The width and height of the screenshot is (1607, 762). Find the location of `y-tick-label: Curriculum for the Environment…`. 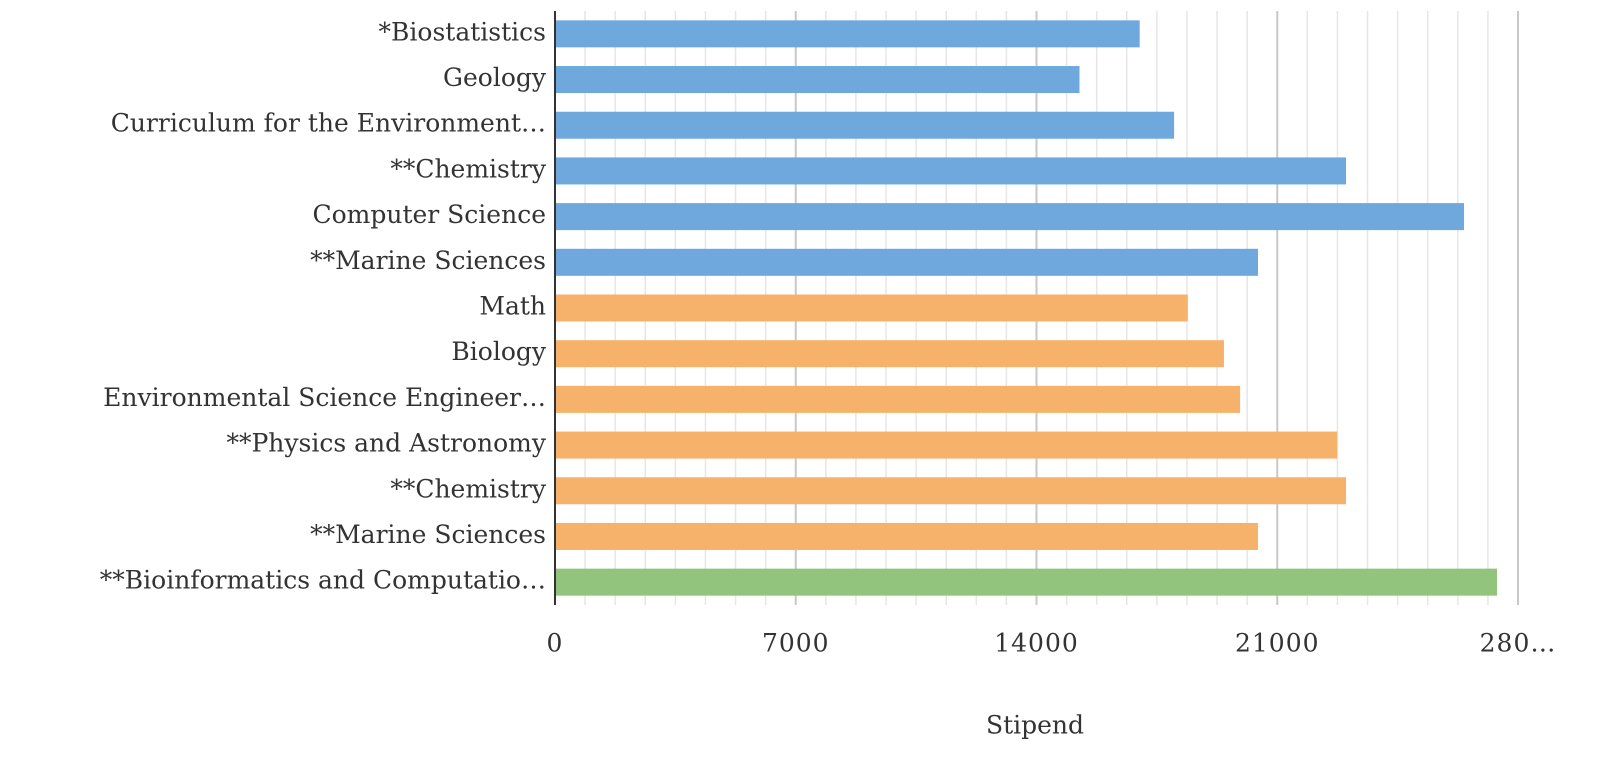

y-tick-label: Curriculum for the Environment… is located at coordinates (328, 123).